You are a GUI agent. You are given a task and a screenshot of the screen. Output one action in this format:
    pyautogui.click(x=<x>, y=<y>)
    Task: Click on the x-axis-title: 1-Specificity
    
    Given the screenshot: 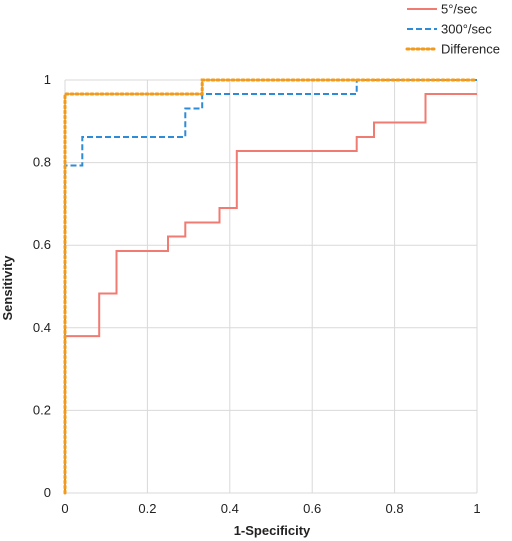 What is the action you would take?
    pyautogui.click(x=272, y=530)
    